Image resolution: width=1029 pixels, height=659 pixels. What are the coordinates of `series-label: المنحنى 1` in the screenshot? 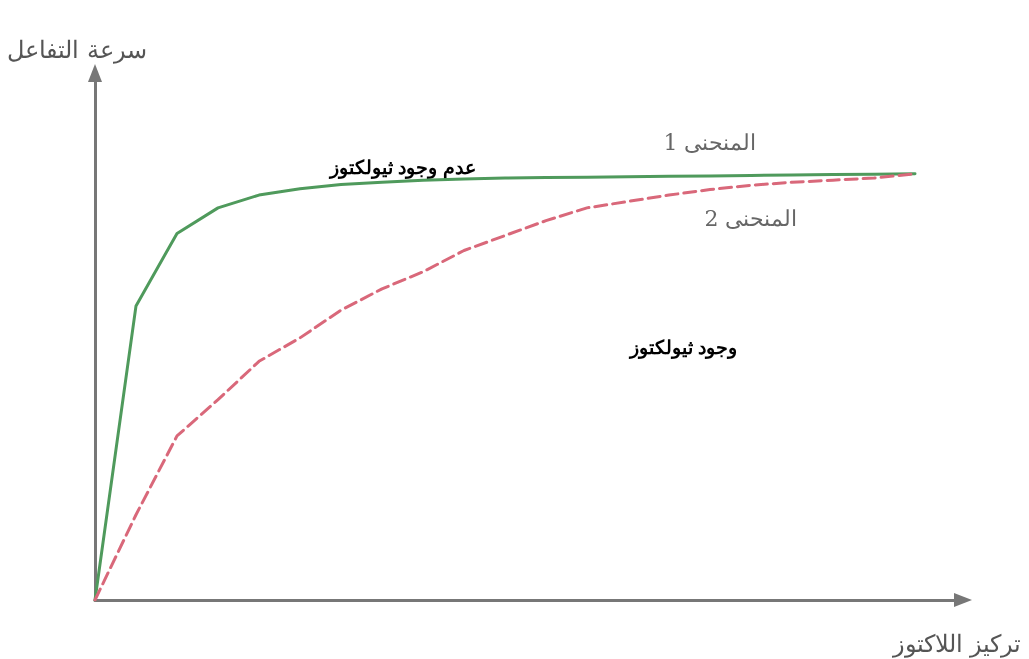 It's located at (710, 143).